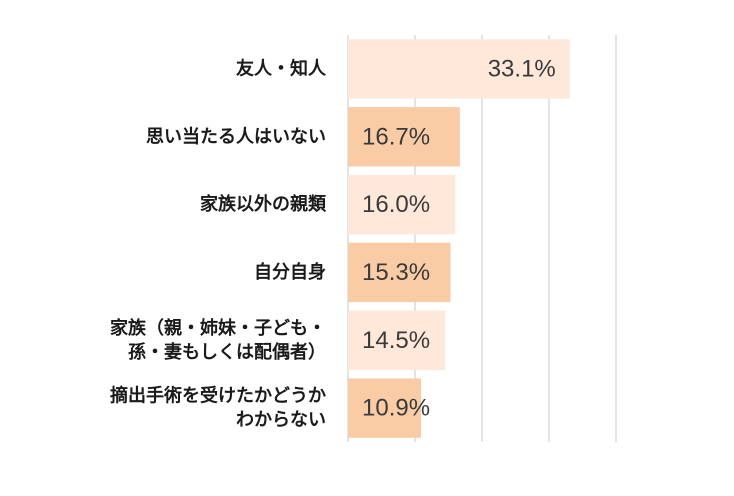  What do you see at coordinates (396, 408) in the screenshot?
I see `data-label: 10.9%` at bounding box center [396, 408].